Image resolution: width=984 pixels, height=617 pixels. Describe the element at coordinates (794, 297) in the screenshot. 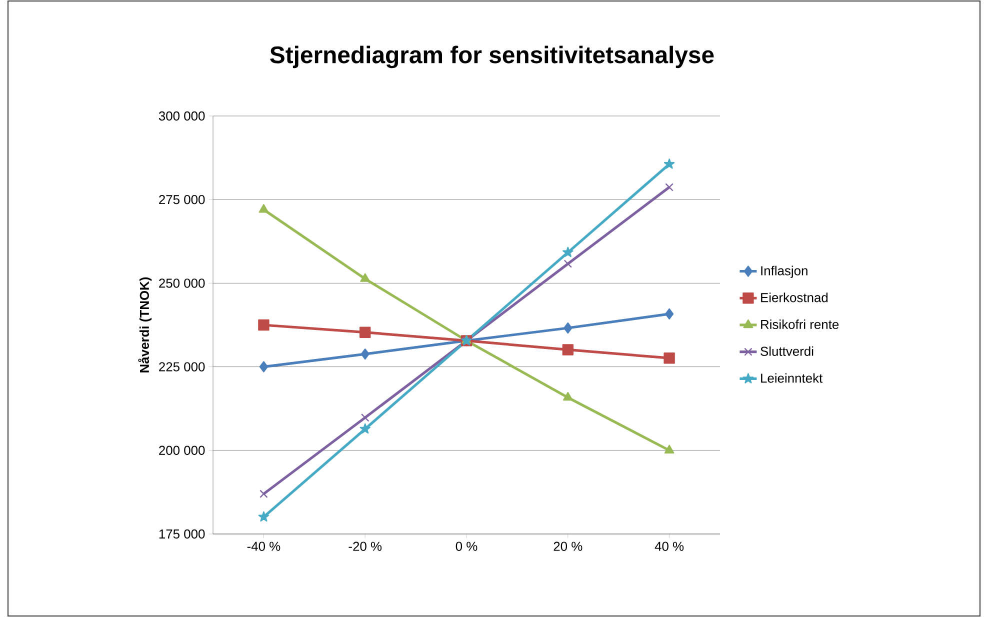

I see `legend-label: Eierkostnad` at that location.